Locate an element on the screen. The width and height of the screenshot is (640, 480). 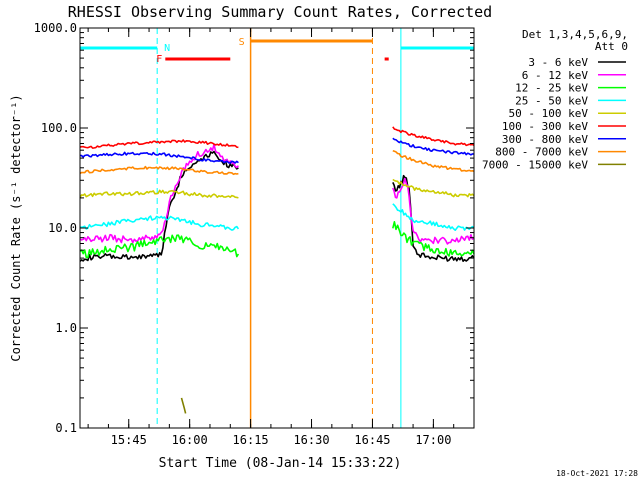
legend-label: 50 - 100 keV is located at coordinates (549, 113).